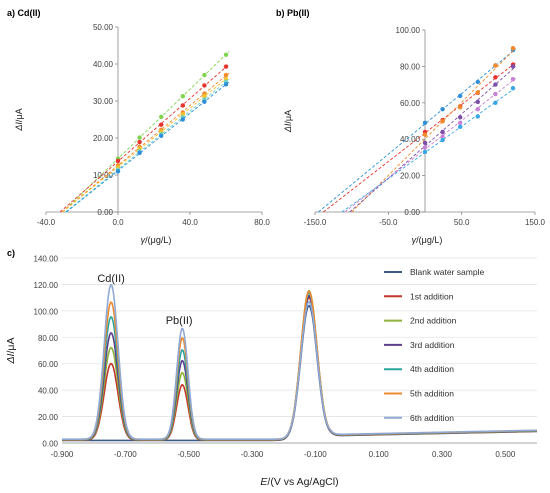 The height and width of the screenshot is (493, 550). Describe the element at coordinates (264, 482) in the screenshot. I see `x-axis-title-symbol: E` at that location.